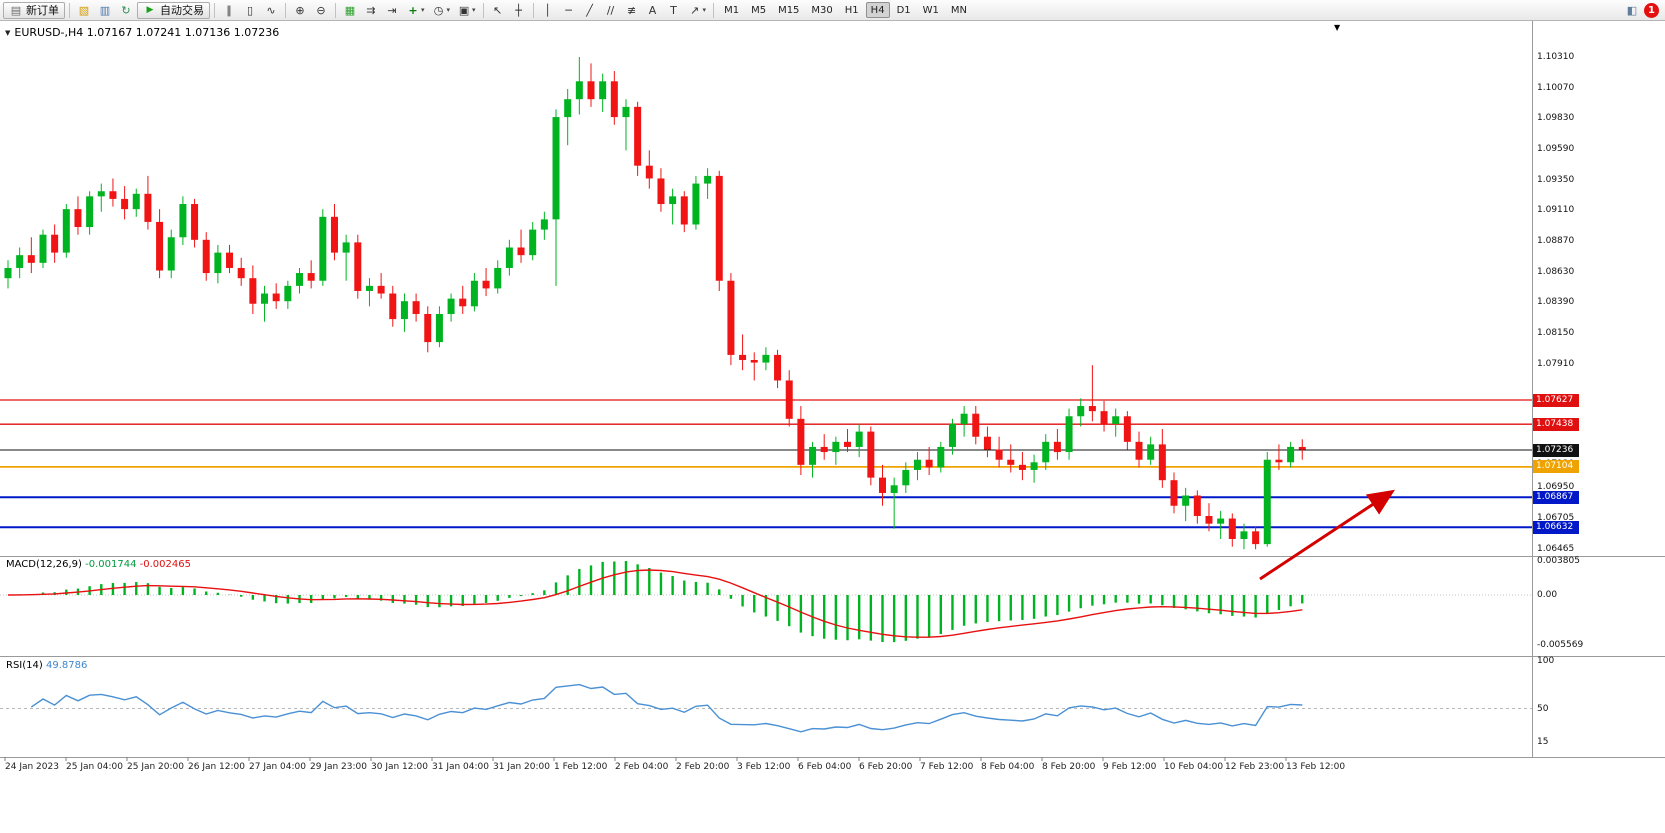 The image size is (1665, 833). I want to click on macd-signal-value: -0.002465, so click(165, 564).